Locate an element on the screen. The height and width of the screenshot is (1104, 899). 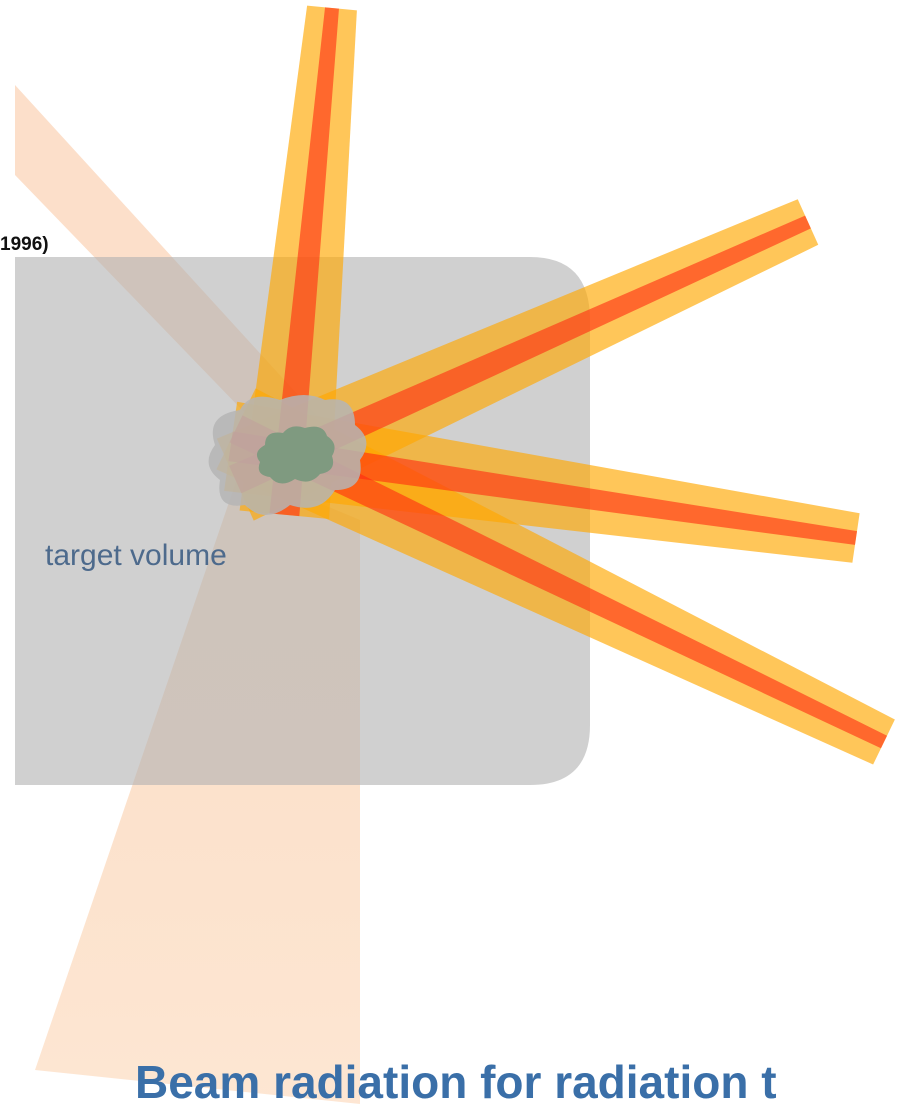
target-label: target volume is located at coordinates (136, 555).